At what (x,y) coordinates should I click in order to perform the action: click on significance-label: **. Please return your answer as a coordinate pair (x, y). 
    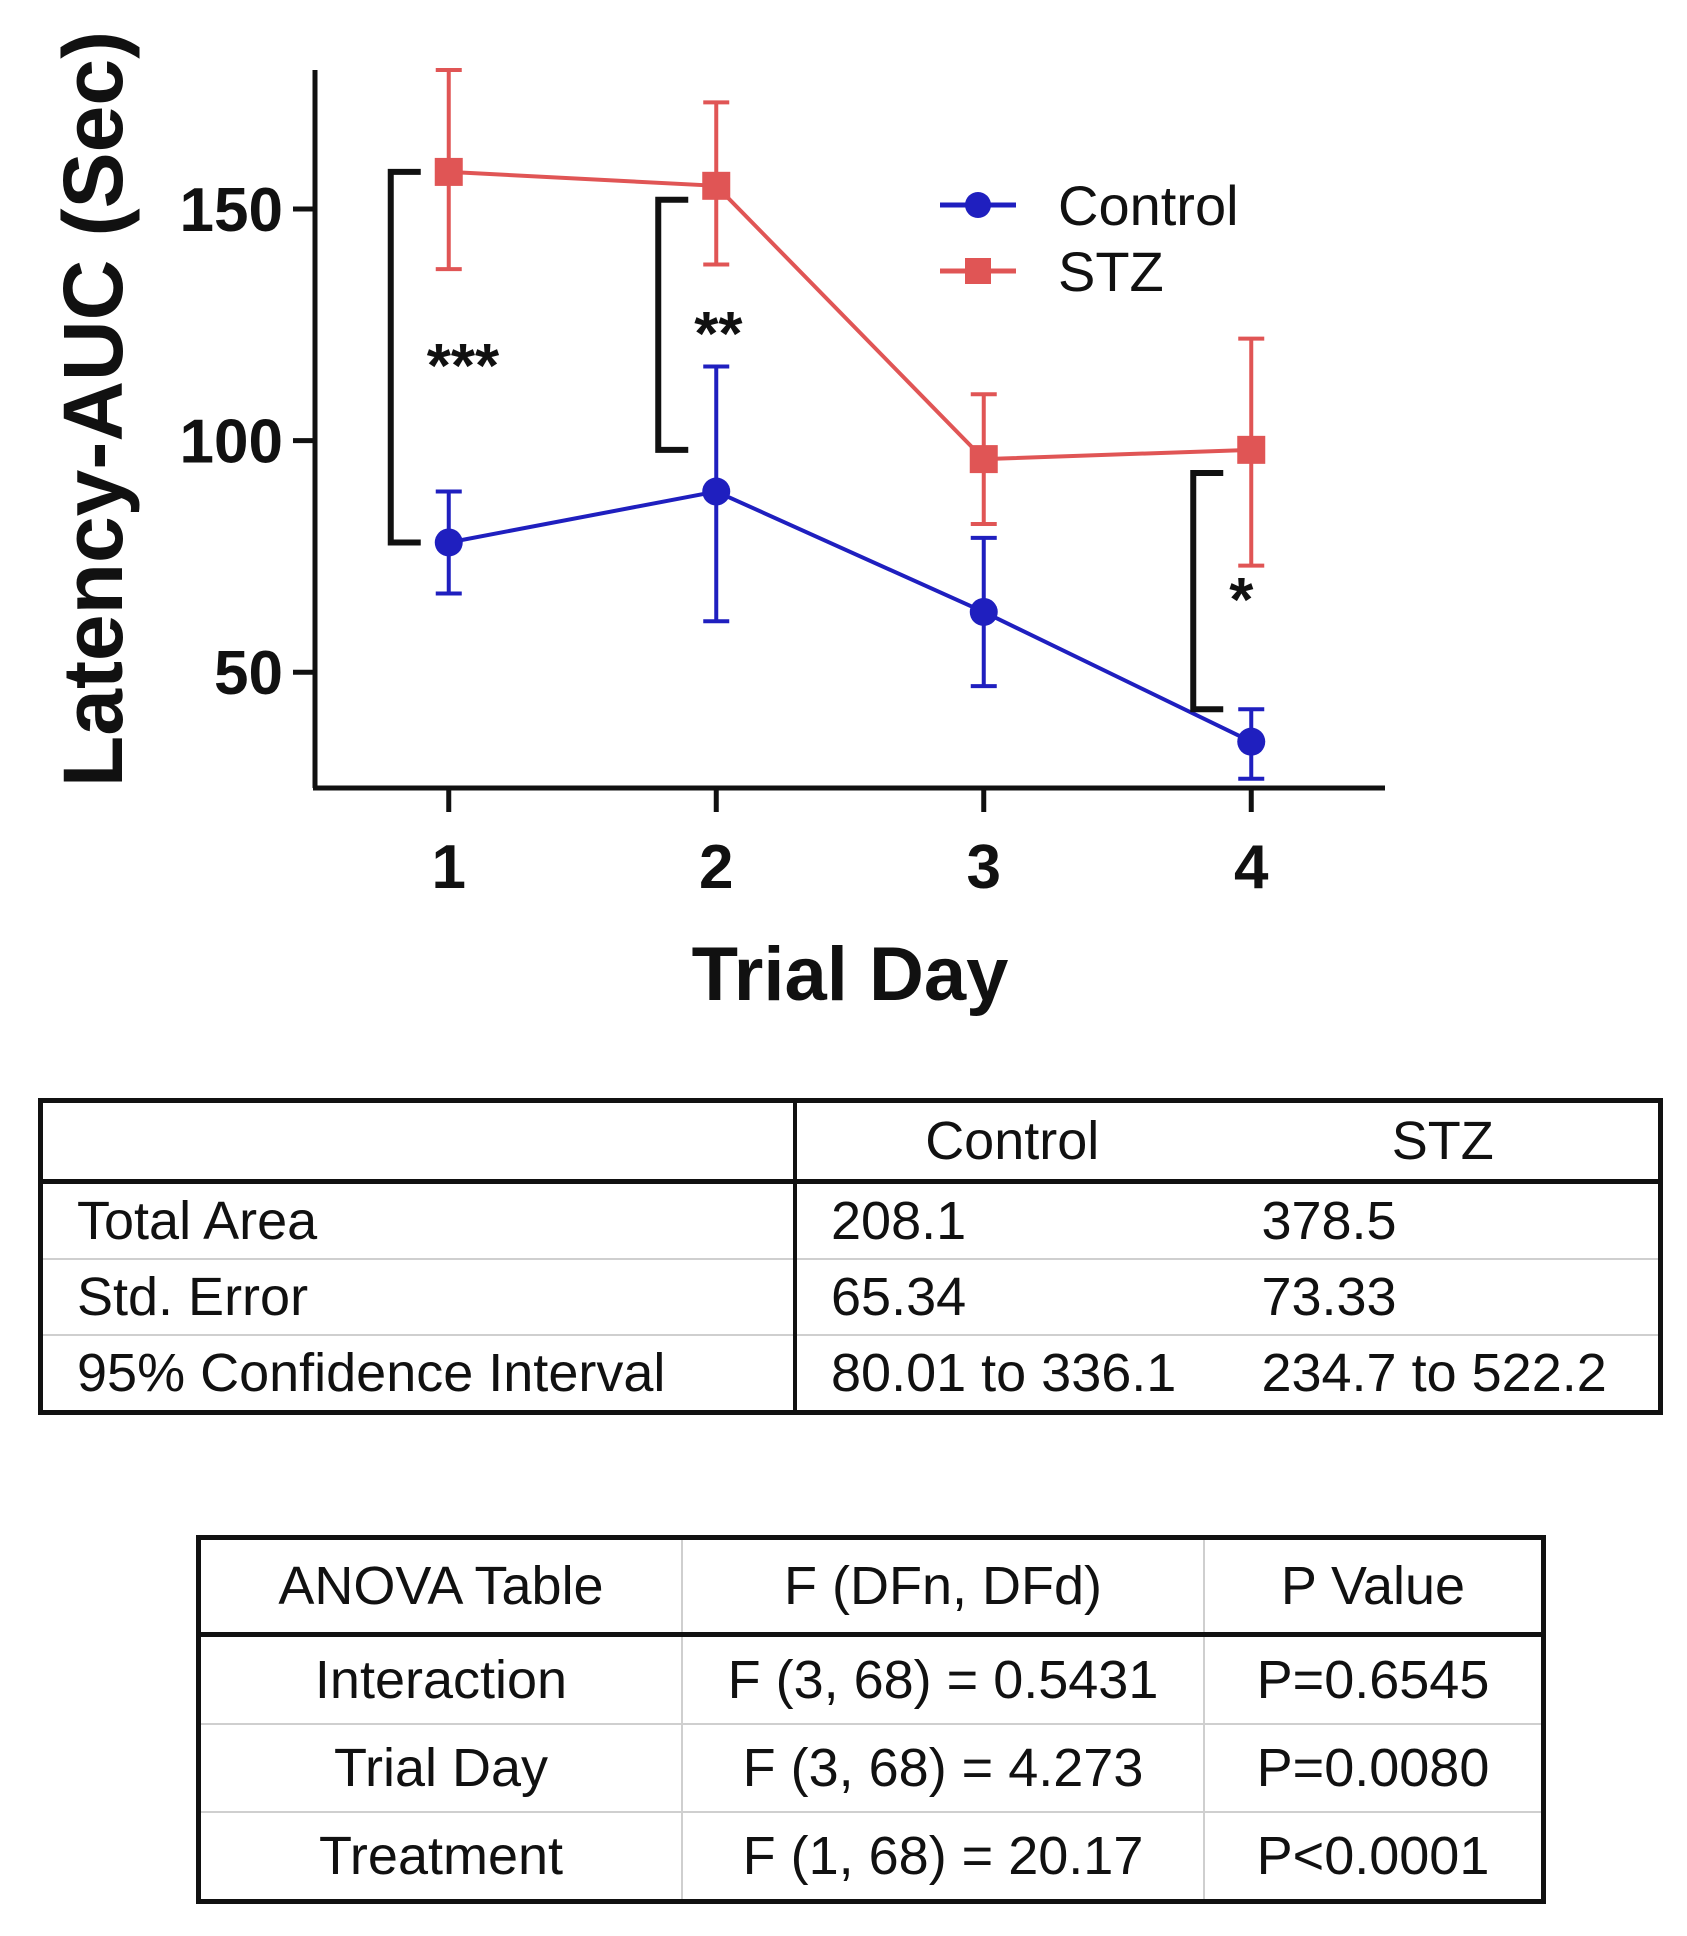
    Looking at the image, I should click on (718, 334).